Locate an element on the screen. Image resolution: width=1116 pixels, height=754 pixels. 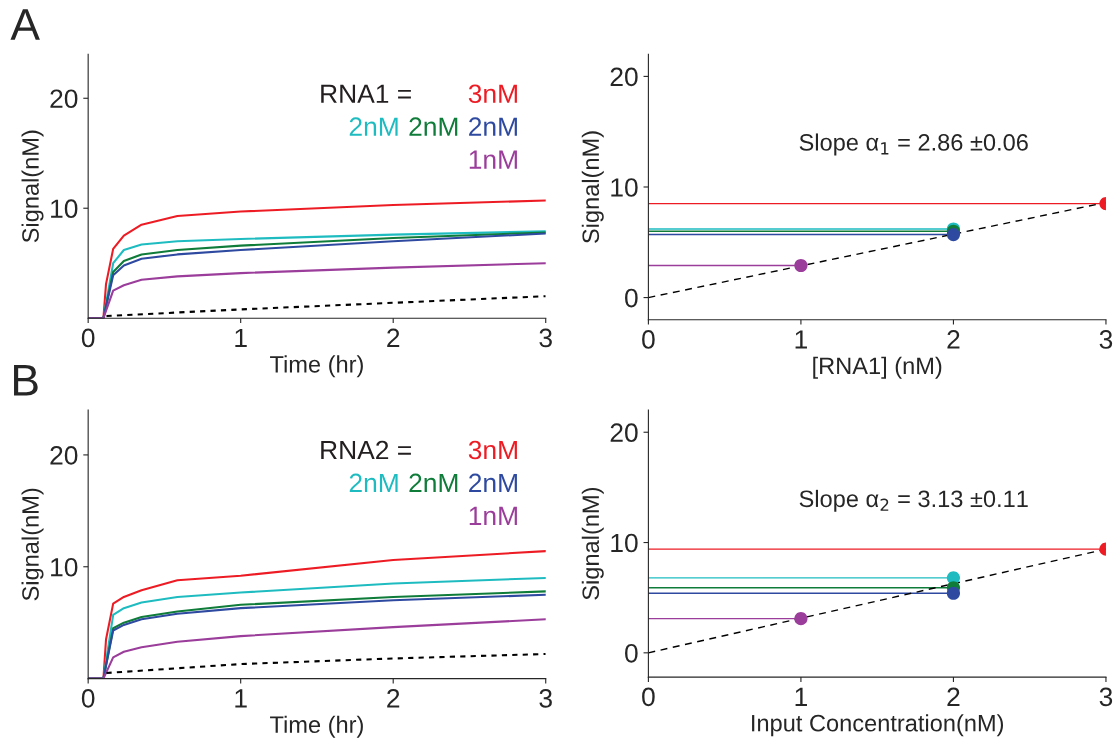
x-axis-title: [RNA1] (nM) is located at coordinates (877, 367).